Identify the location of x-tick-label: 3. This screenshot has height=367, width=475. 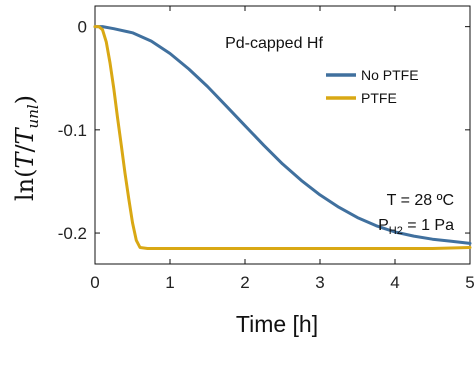
(319, 282).